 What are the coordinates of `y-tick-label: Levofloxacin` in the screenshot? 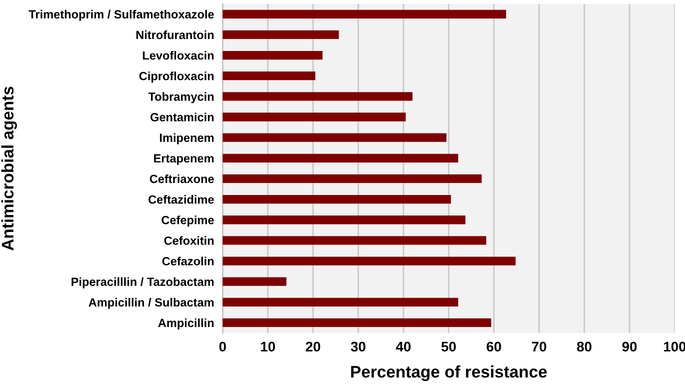 It's located at (178, 55).